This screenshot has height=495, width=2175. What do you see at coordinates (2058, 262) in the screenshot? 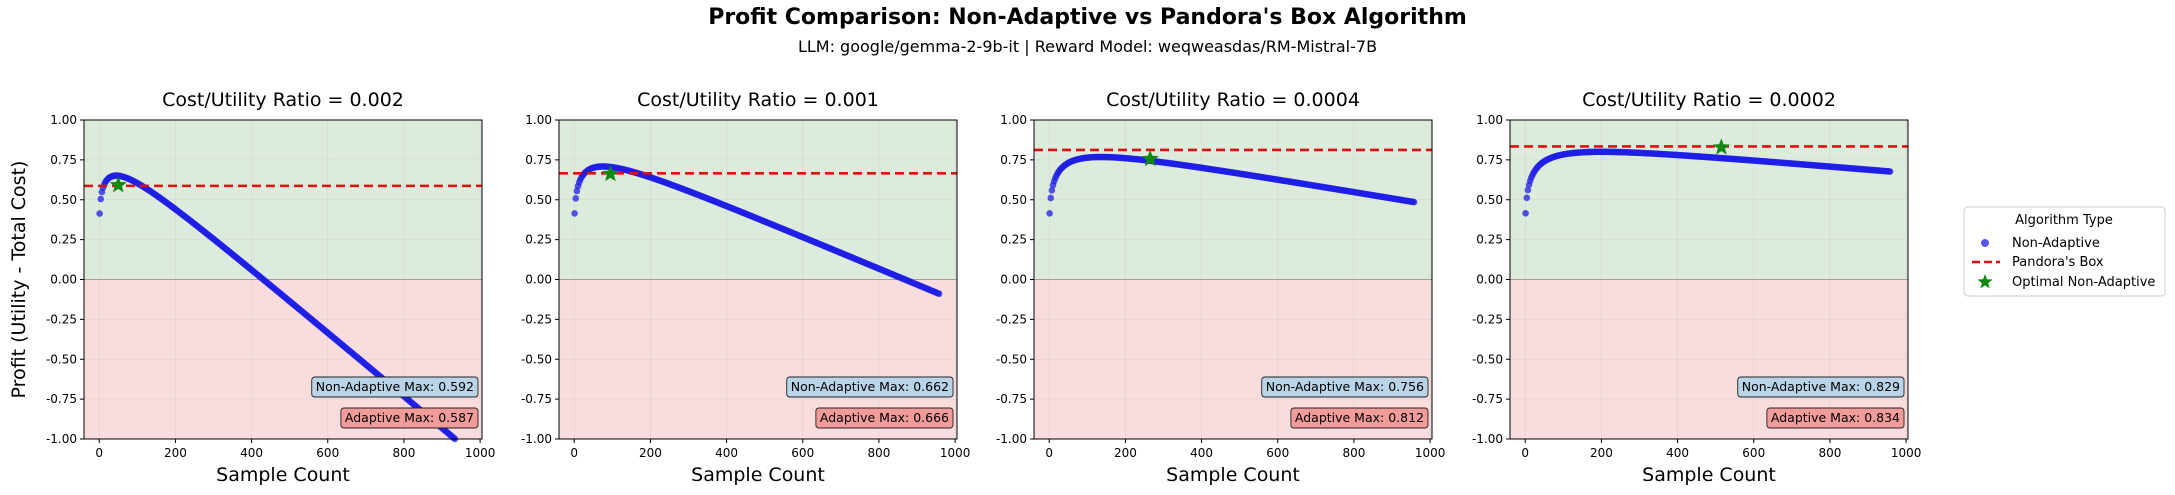
I see `legend-label-pandora: Pandora's Box` at bounding box center [2058, 262].